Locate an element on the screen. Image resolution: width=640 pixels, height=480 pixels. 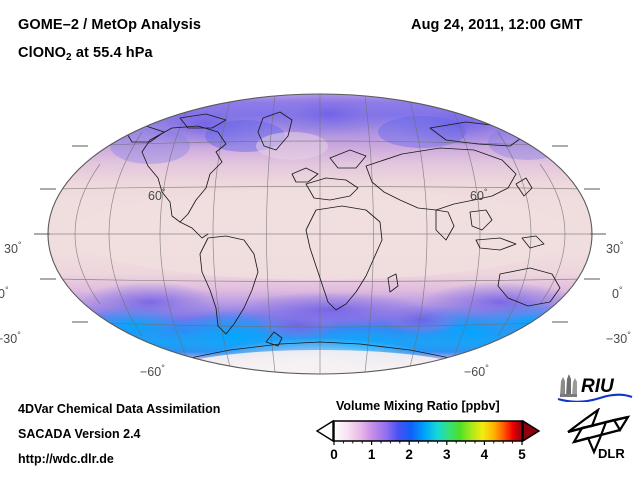
colorbar is located at coordinates (428, 432).